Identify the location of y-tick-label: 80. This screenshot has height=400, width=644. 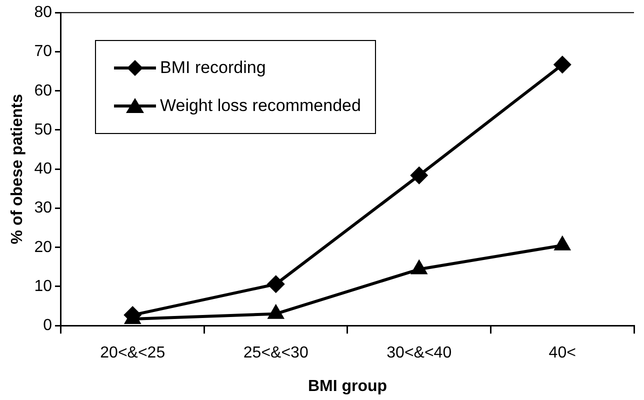
(43, 13).